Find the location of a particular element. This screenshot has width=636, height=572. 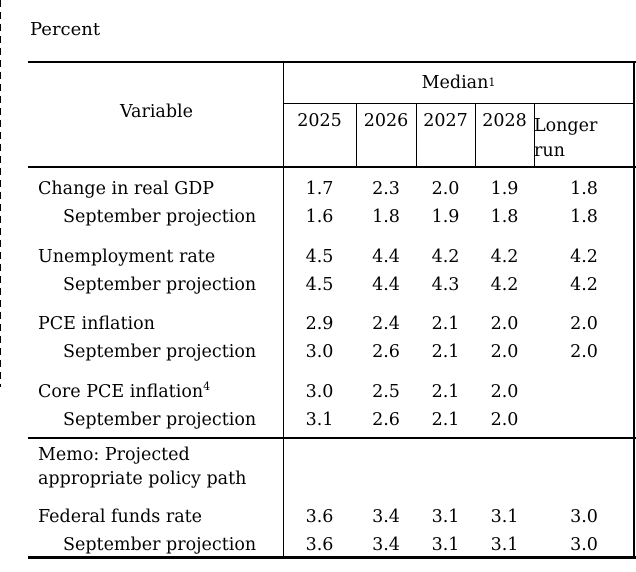

row-label: Core PCE inflation4 is located at coordinates (156, 392).